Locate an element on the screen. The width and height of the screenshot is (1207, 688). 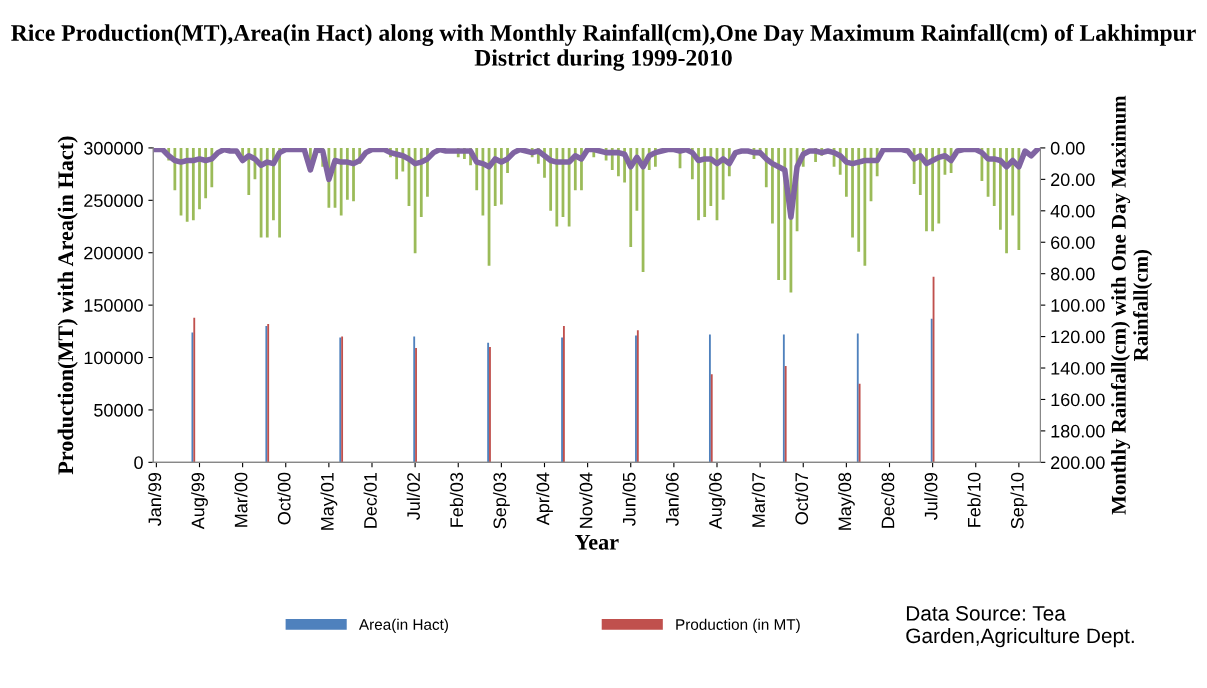
x-tick-label: Feb/03 is located at coordinates (456, 499).